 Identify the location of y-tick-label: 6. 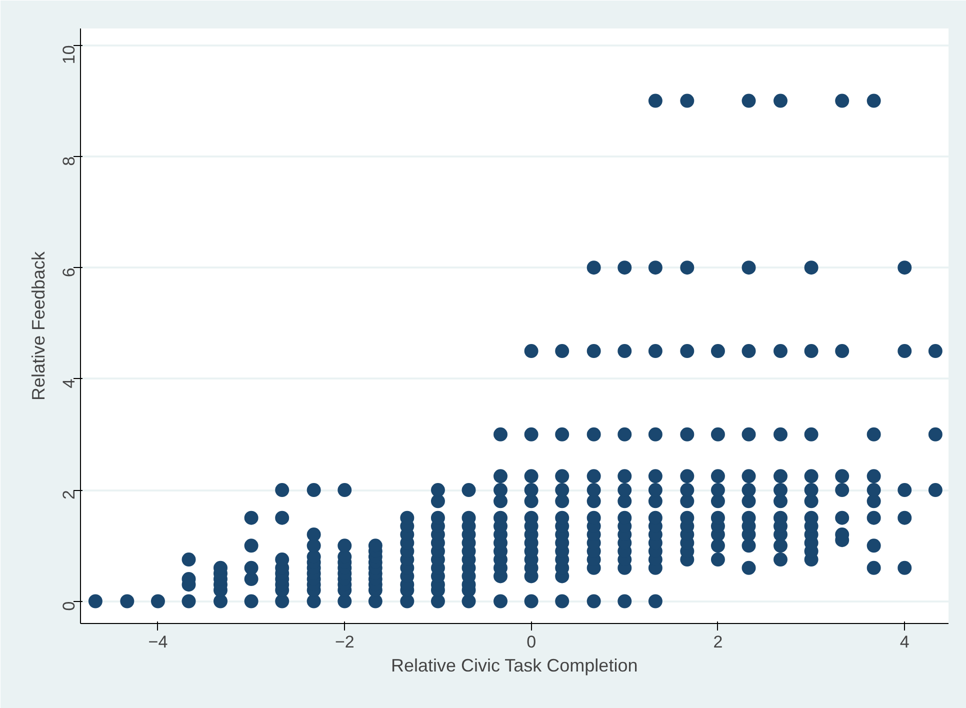
(69, 273).